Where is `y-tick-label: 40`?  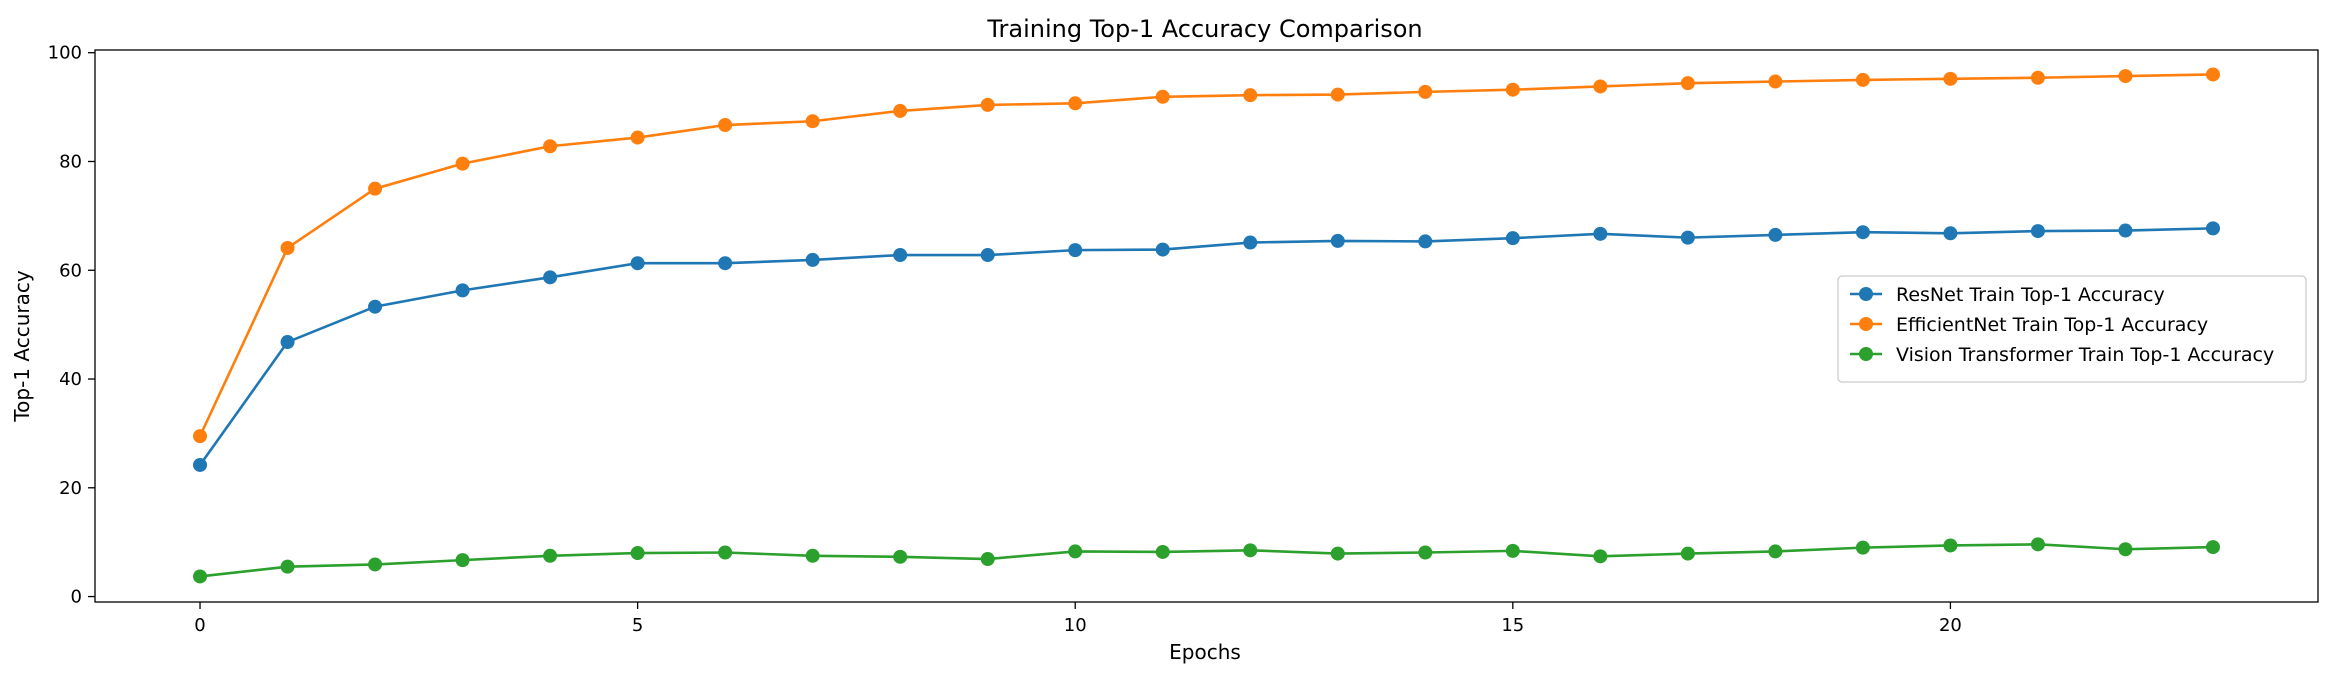
y-tick-label: 40 is located at coordinates (70, 379).